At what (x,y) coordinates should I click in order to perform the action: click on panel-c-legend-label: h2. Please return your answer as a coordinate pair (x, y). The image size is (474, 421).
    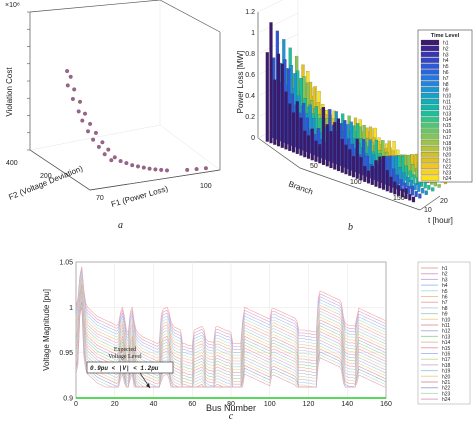
    Looking at the image, I should click on (445, 275).